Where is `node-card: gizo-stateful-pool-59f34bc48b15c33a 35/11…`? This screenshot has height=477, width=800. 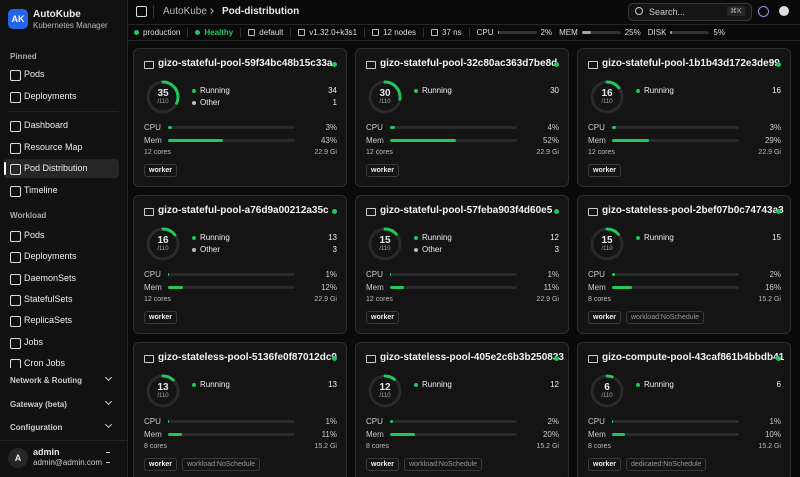 node-card: gizo-stateful-pool-59f34bc48b15c33a 35/11… is located at coordinates (240, 117).